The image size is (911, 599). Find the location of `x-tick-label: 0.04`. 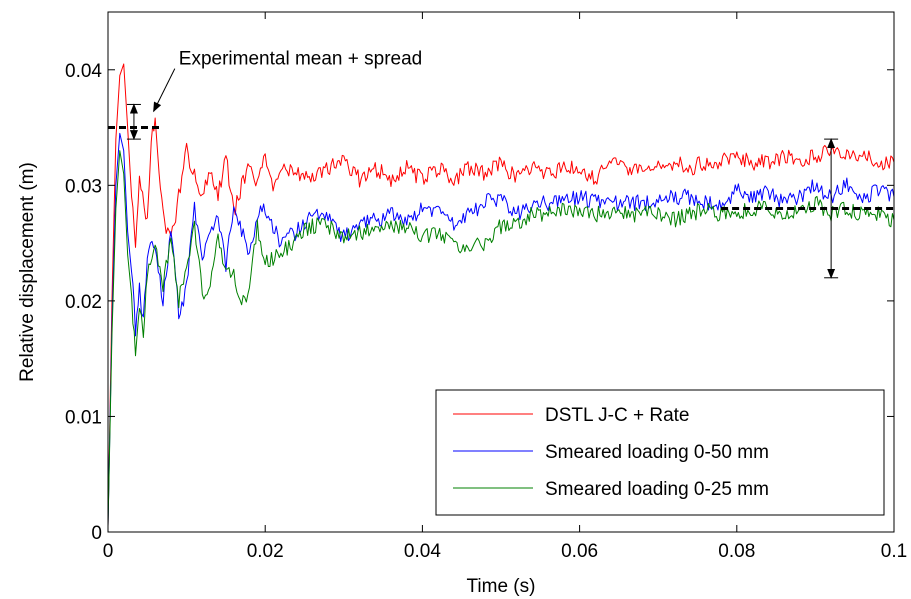

x-tick-label: 0.04 is located at coordinates (422, 551).